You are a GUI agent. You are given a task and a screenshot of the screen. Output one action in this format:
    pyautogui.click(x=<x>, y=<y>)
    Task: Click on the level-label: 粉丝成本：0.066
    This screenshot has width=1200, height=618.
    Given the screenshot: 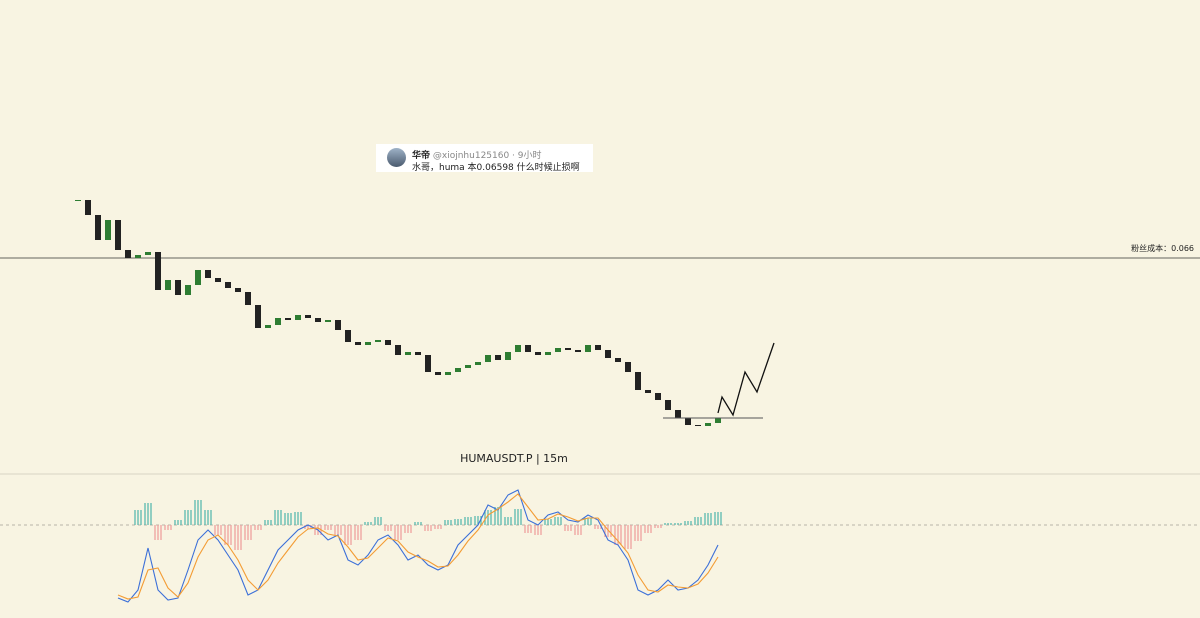 What is the action you would take?
    pyautogui.click(x=1162, y=248)
    